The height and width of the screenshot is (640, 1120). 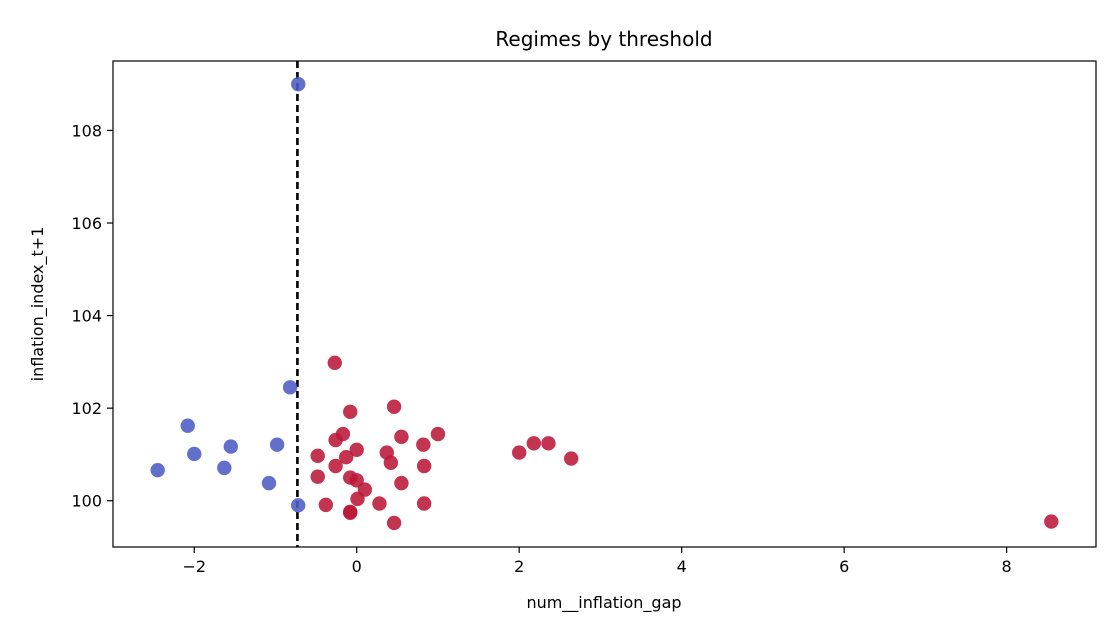 What do you see at coordinates (603, 603) in the screenshot?
I see `x-axis-label: num__inflation_gap` at bounding box center [603, 603].